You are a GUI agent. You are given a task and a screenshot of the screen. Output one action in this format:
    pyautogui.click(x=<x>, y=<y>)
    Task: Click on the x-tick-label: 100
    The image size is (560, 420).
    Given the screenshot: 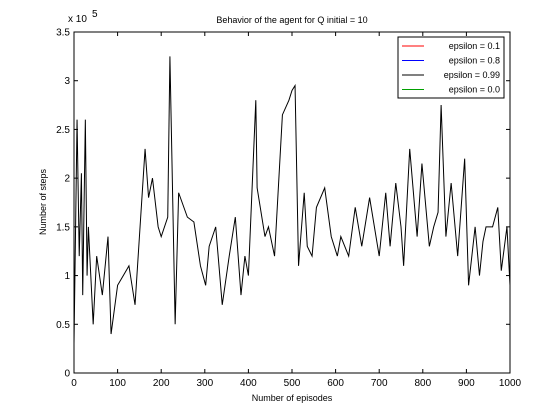 What is the action you would take?
    pyautogui.click(x=117, y=383)
    